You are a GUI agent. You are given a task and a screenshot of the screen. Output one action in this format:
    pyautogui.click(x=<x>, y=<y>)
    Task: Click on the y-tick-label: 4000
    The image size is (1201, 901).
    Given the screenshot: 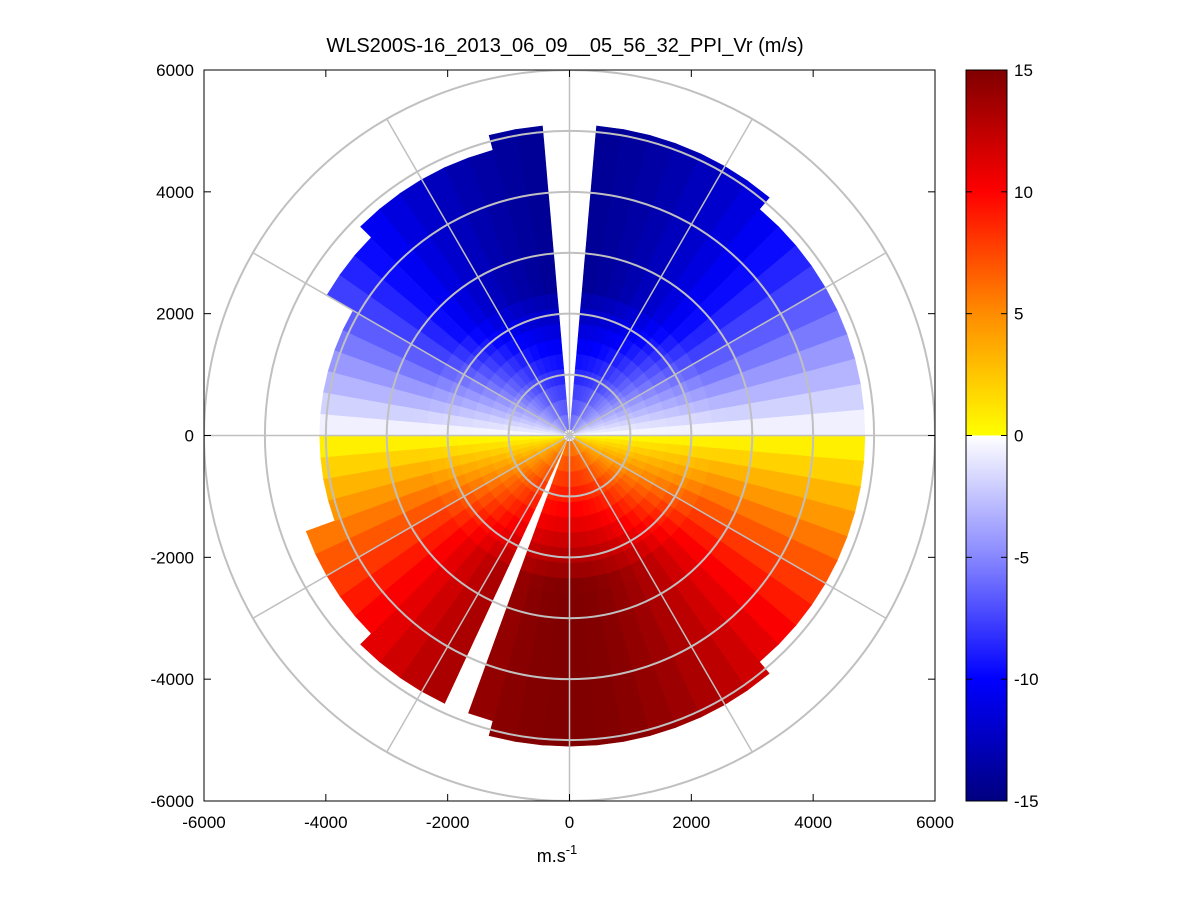 What is the action you would take?
    pyautogui.click(x=175, y=192)
    